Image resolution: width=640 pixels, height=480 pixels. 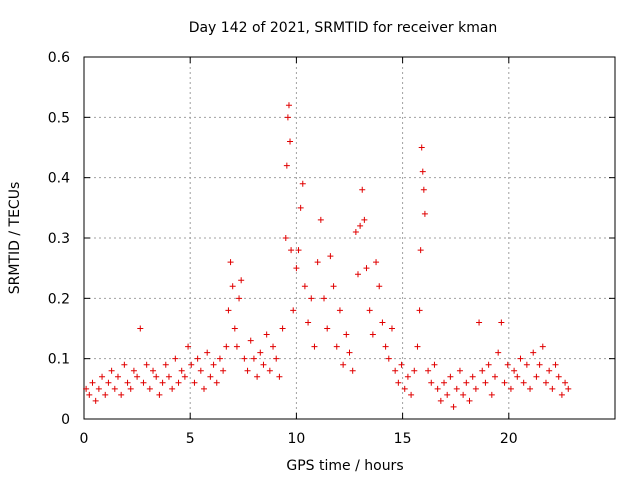 What do you see at coordinates (84, 439) in the screenshot?
I see `x-tick-label: 0` at bounding box center [84, 439].